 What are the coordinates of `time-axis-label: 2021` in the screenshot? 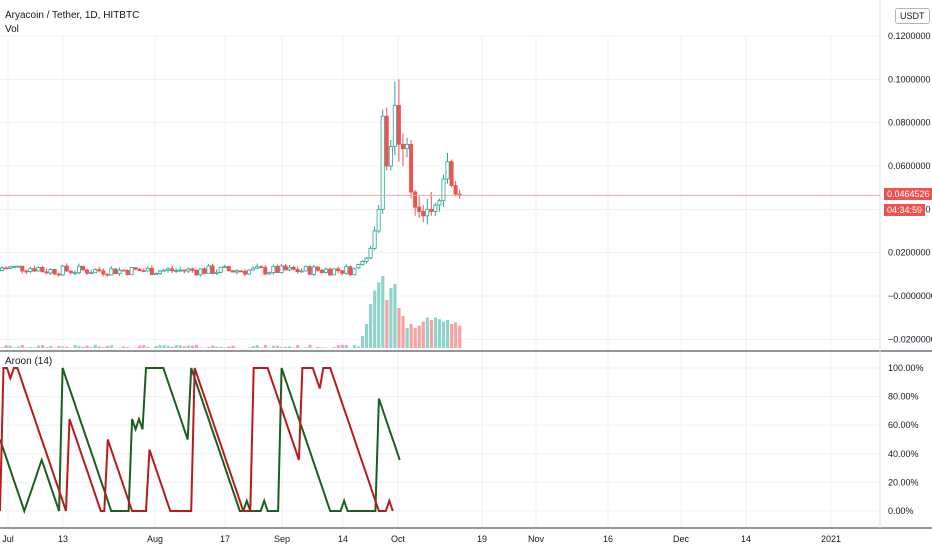 It's located at (831, 539).